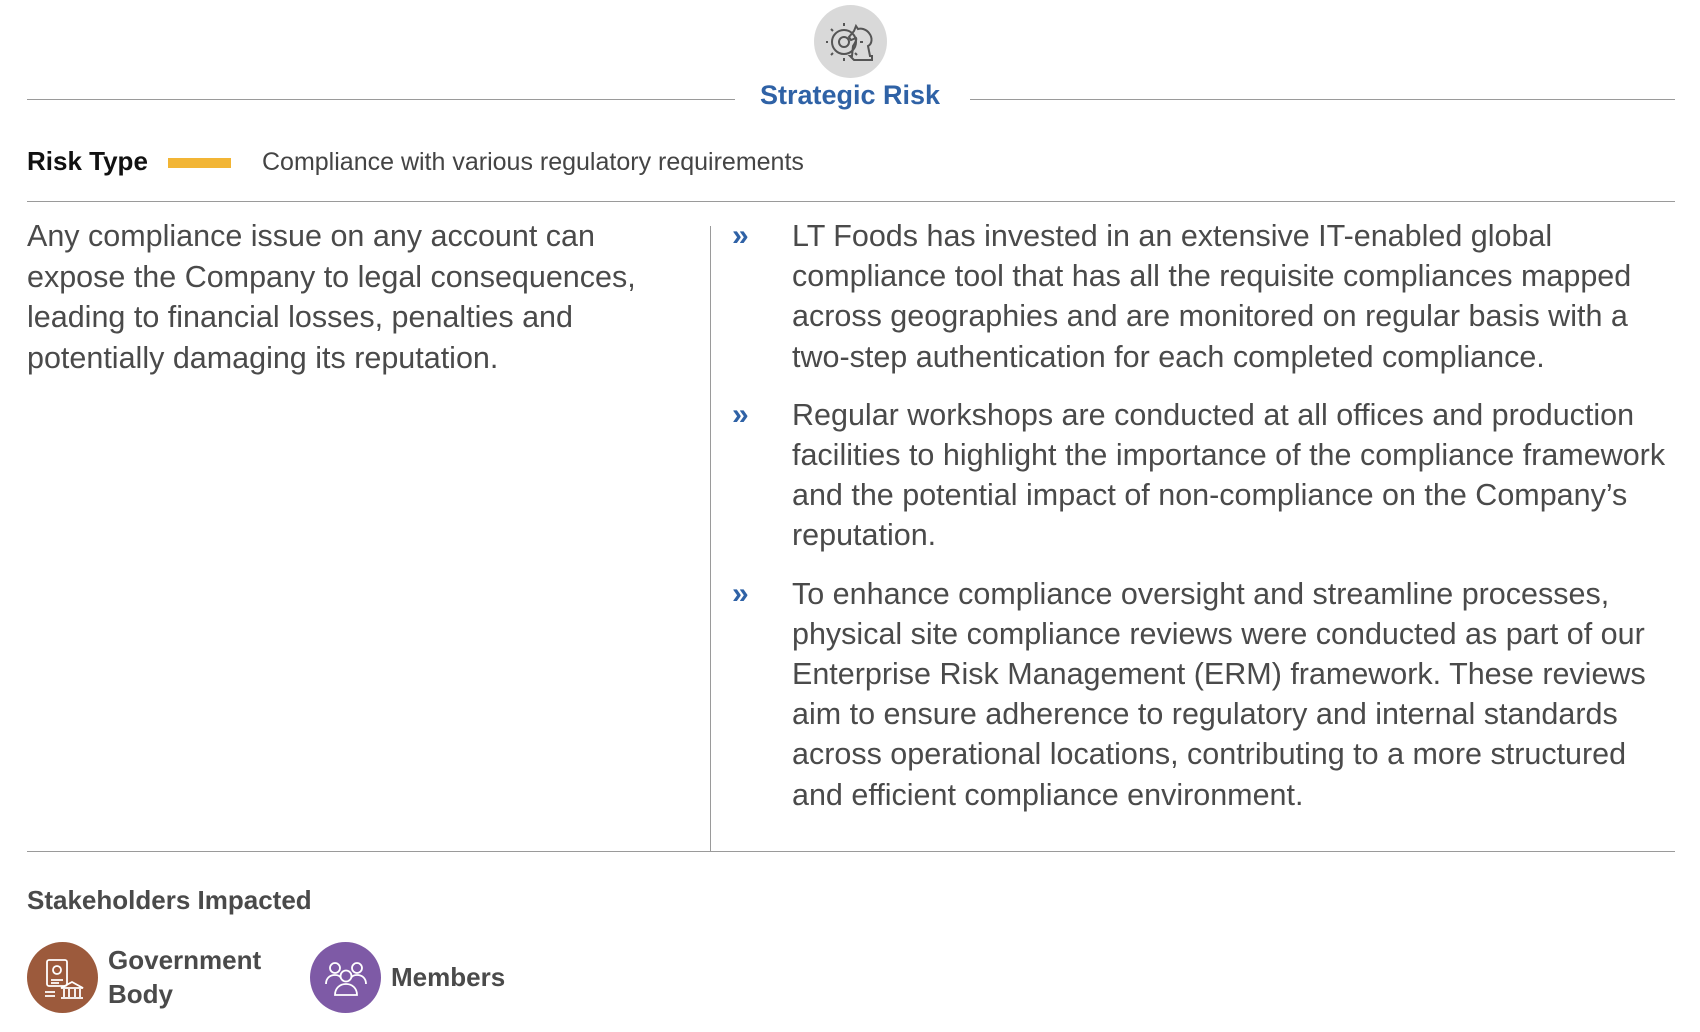 The image size is (1700, 1032). What do you see at coordinates (381, 99) in the screenshot?
I see `header-rule-left` at bounding box center [381, 99].